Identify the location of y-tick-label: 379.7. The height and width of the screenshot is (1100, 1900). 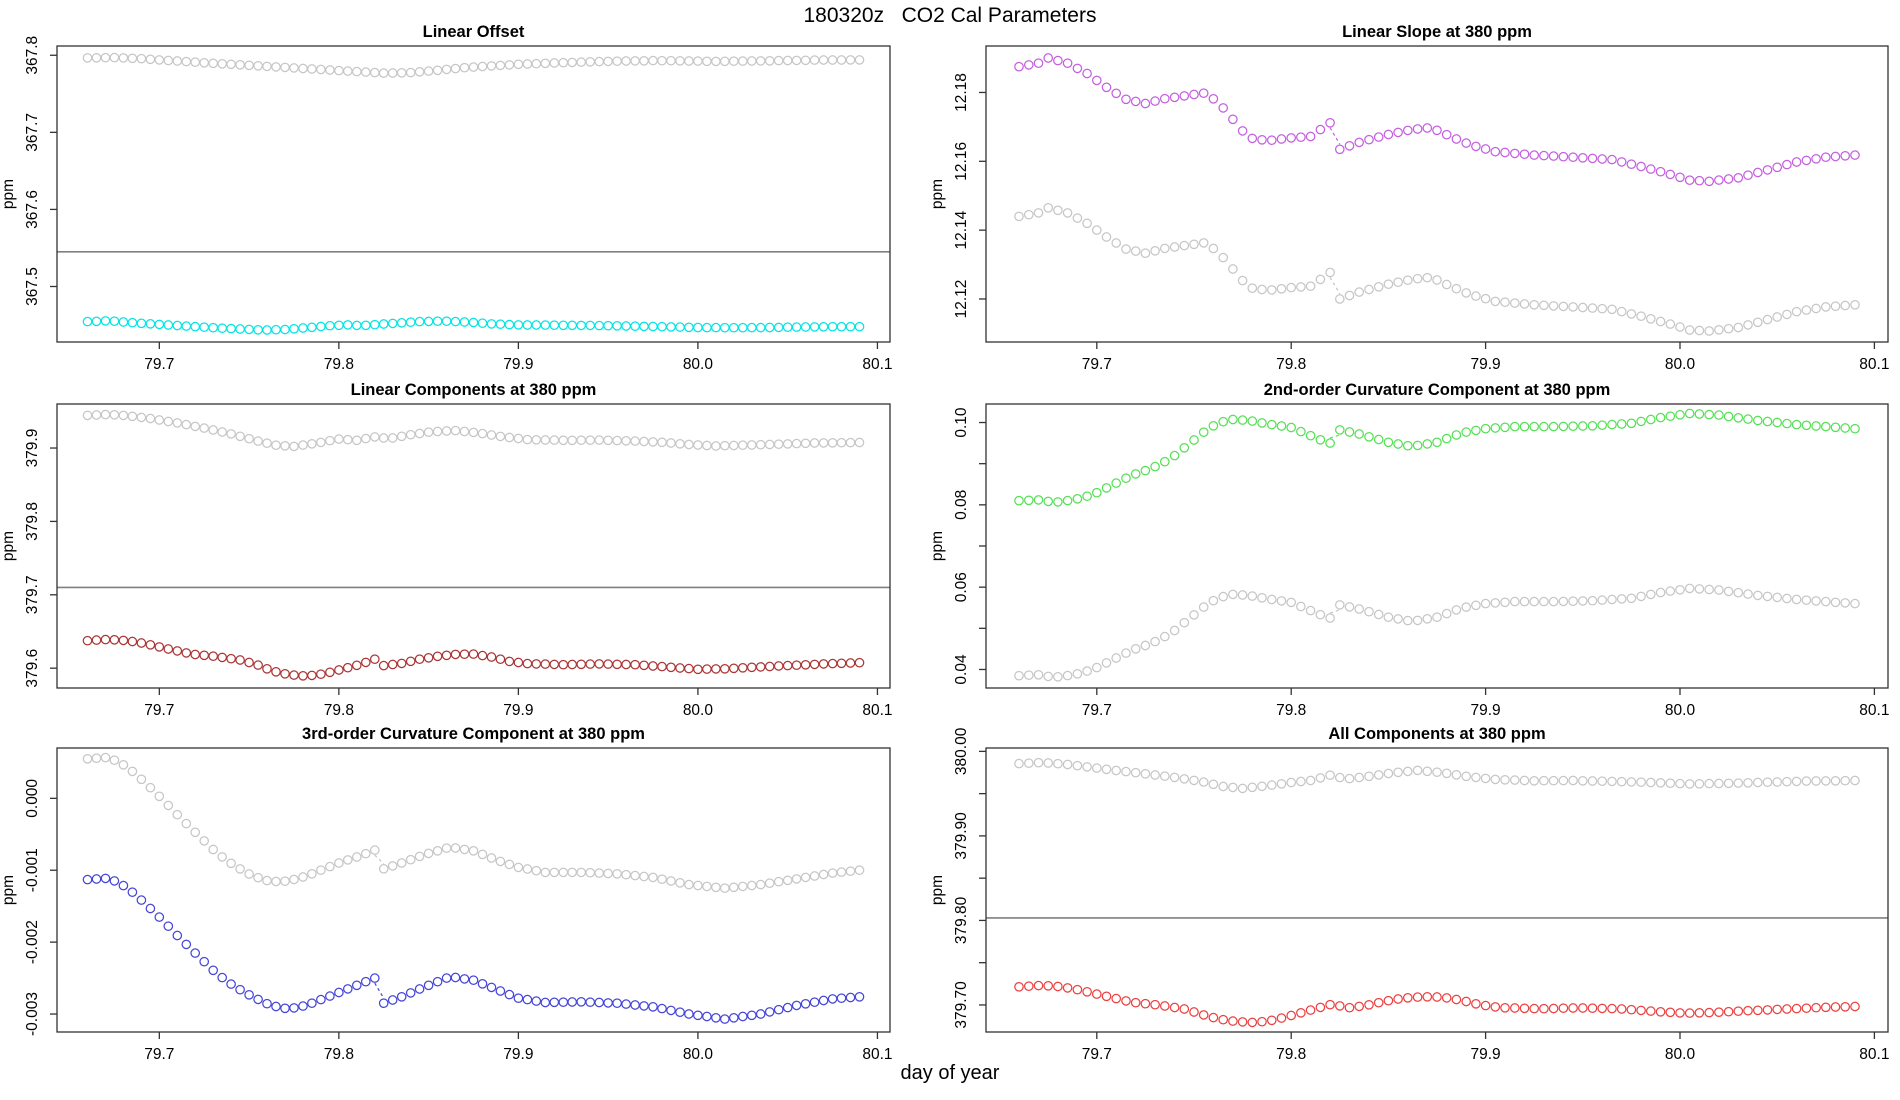
(32, 594).